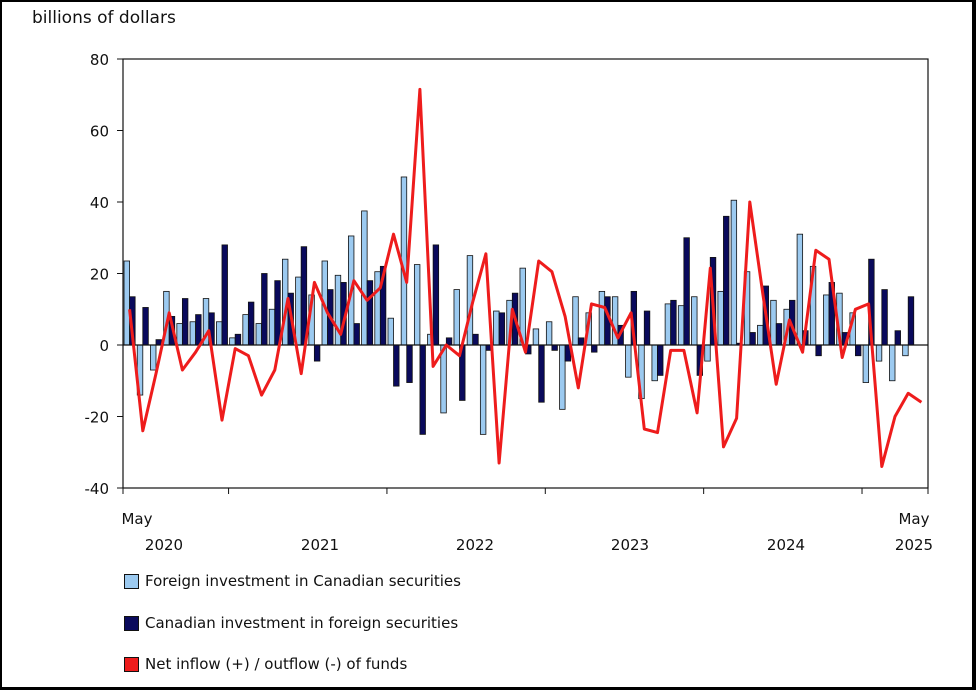 The width and height of the screenshot is (976, 690). Describe the element at coordinates (99, 60) in the screenshot. I see `y-tick-label: 80` at that location.